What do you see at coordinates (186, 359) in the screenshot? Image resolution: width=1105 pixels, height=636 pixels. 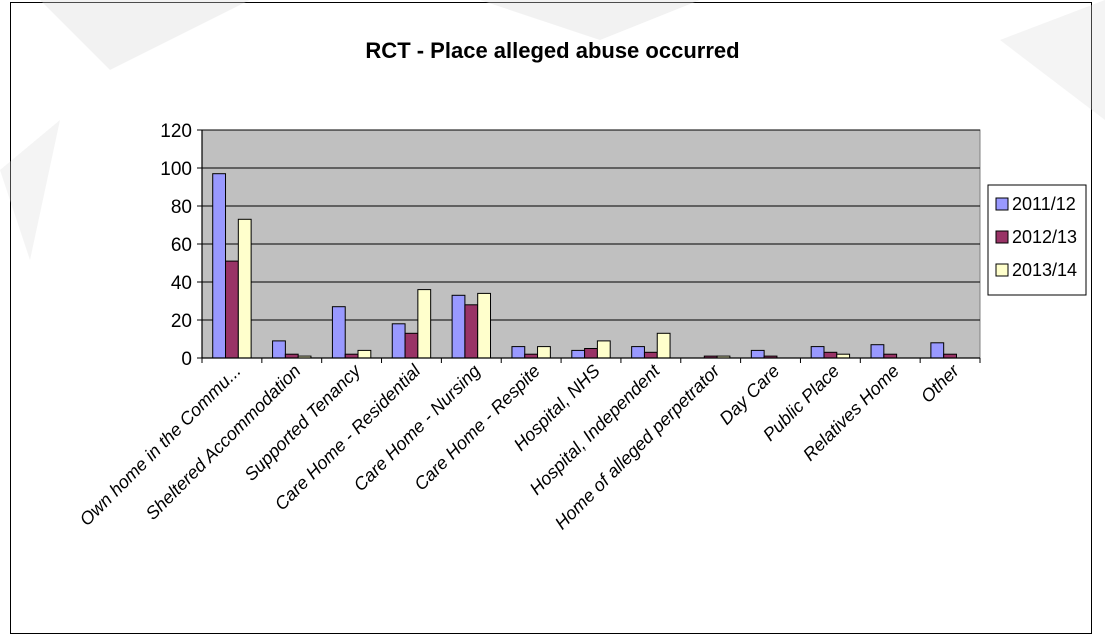 I see `y-tick-label: 0` at bounding box center [186, 359].